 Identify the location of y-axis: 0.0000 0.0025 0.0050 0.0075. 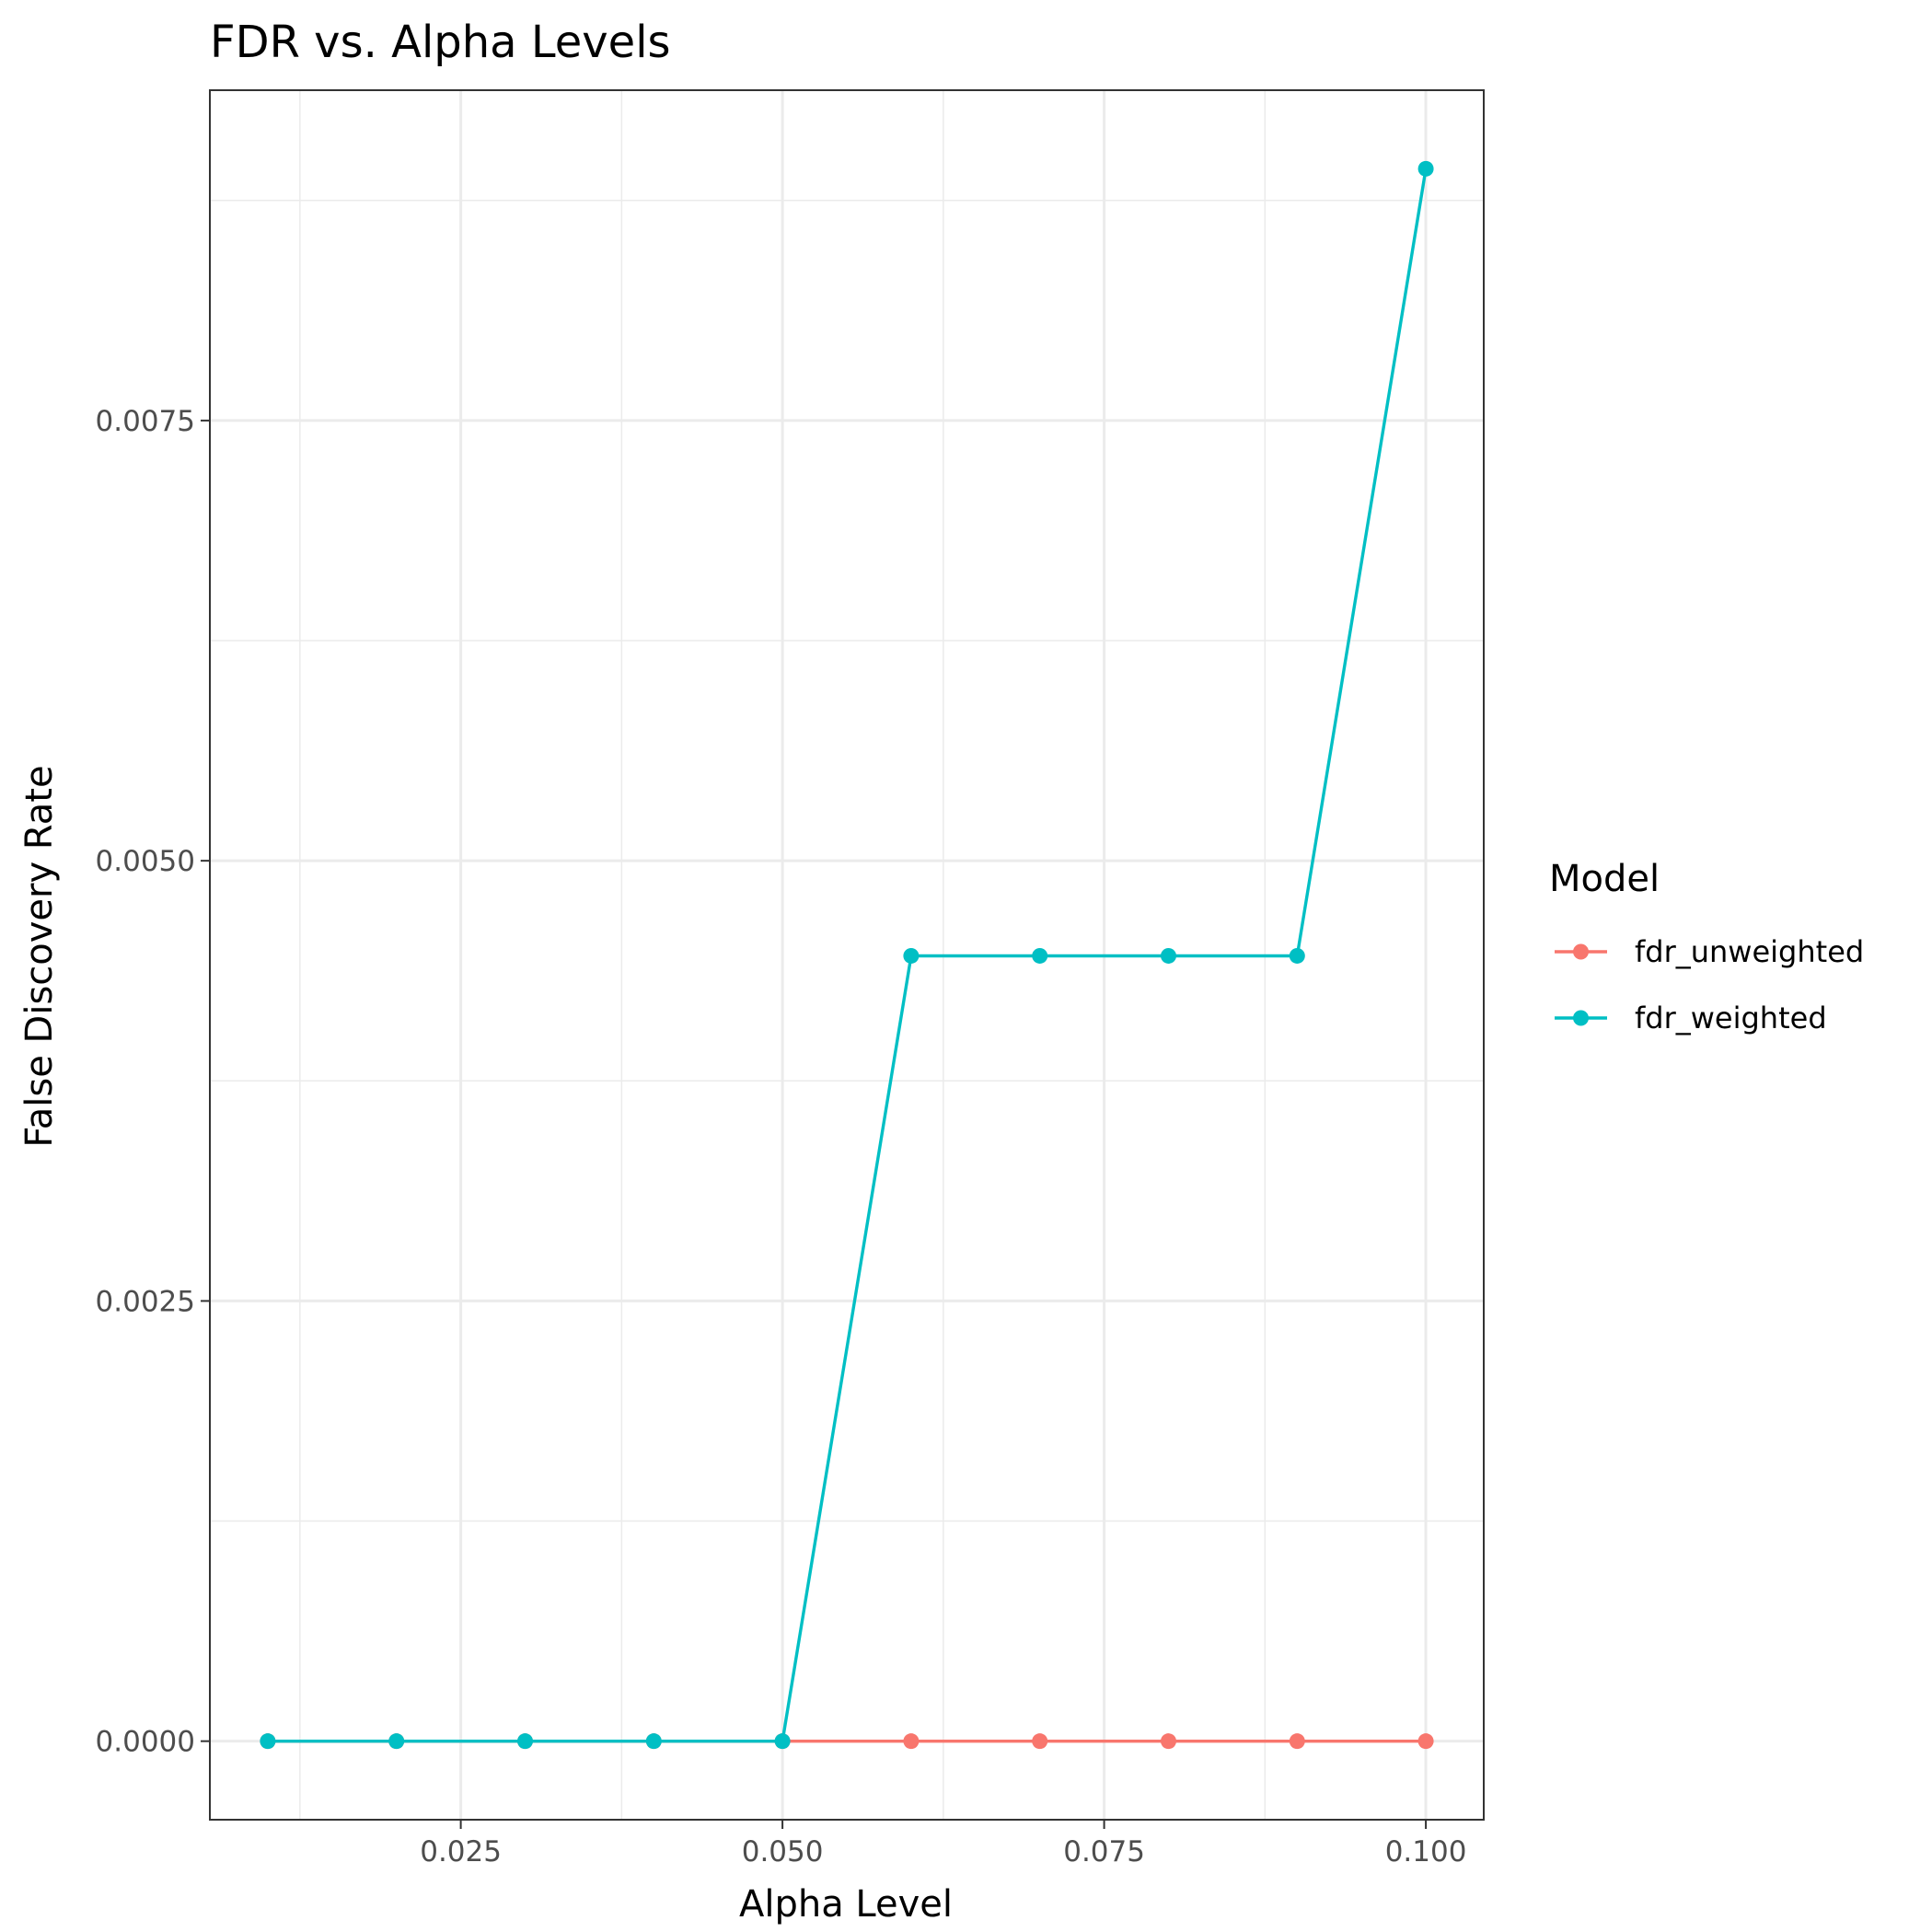
(153, 1082).